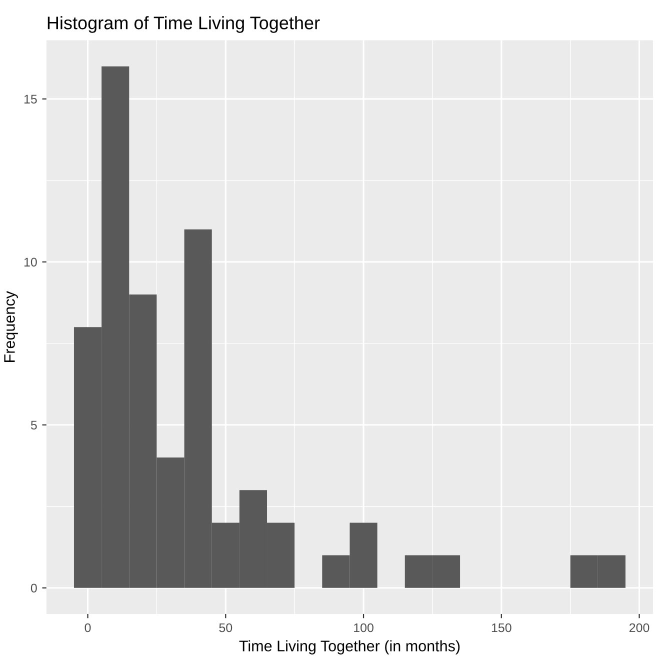  Describe the element at coordinates (30, 99) in the screenshot. I see `y-tick-label: 15` at that location.